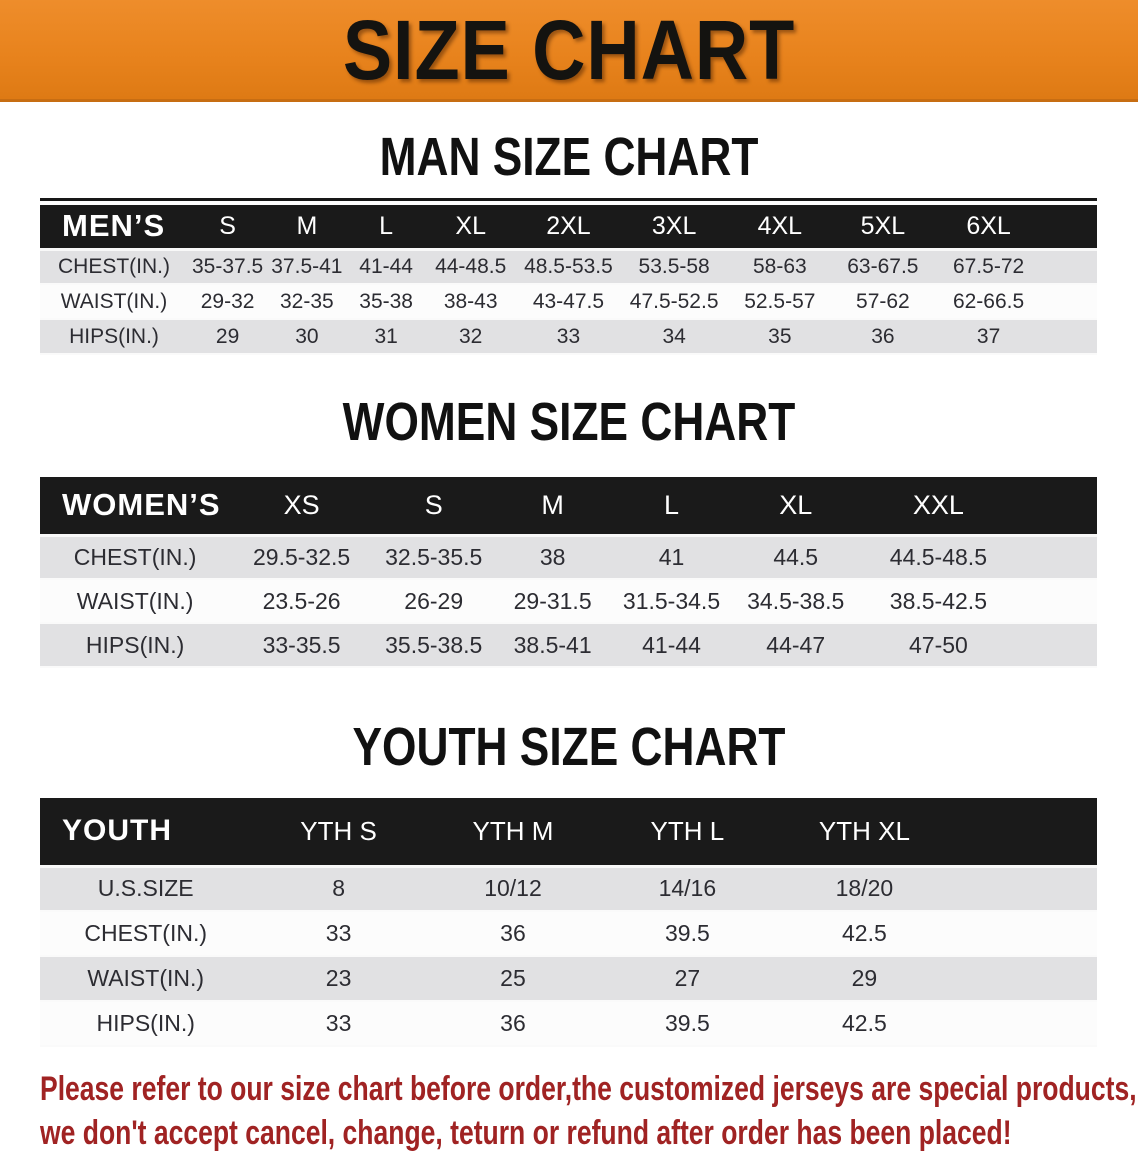 This screenshot has width=1138, height=1155. I want to click on column-header: YTH S, so click(338, 833).